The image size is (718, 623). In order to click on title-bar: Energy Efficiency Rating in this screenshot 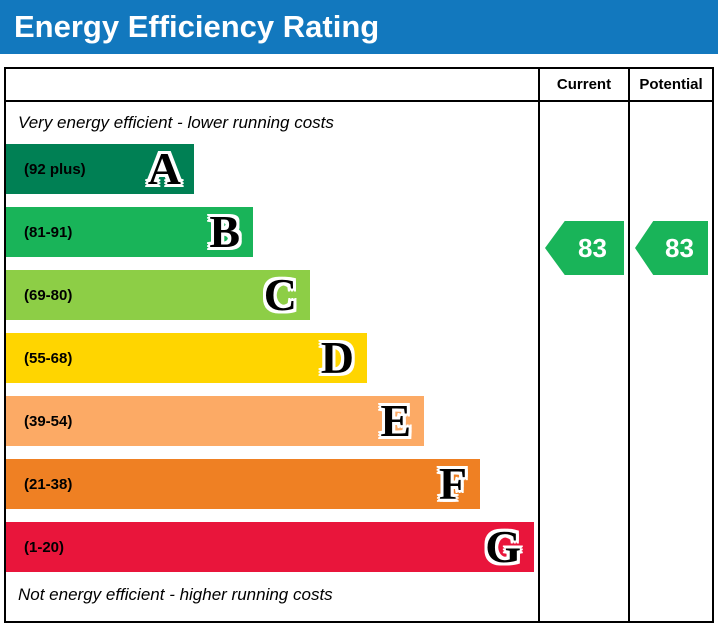, I will do `click(359, 27)`.